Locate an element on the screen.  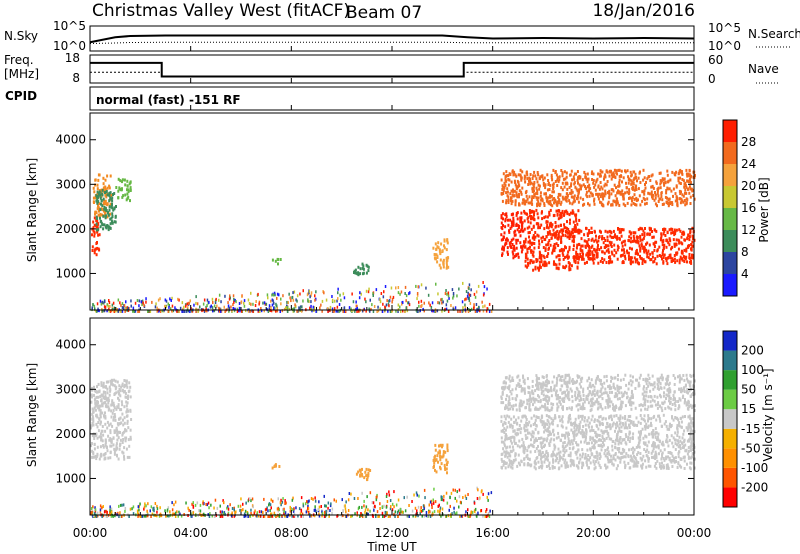
colorbar-tick-label: 16 is located at coordinates (748, 208).